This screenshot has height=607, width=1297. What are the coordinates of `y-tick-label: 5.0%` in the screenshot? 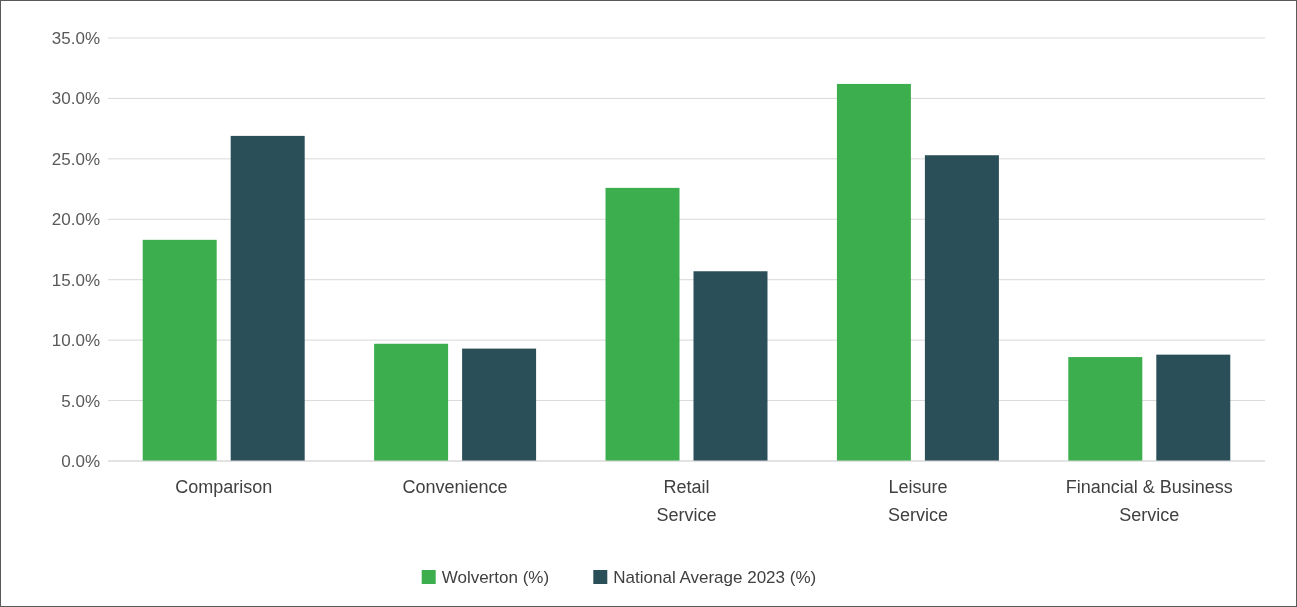 It's located at (80, 401).